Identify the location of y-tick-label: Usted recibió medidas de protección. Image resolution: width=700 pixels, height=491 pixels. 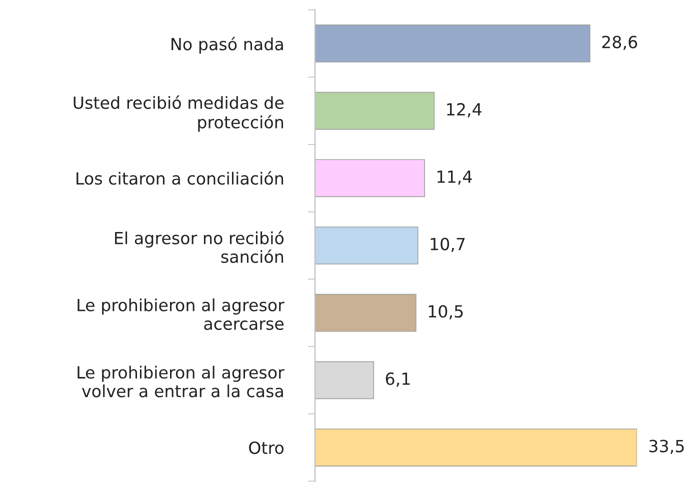
(179, 113).